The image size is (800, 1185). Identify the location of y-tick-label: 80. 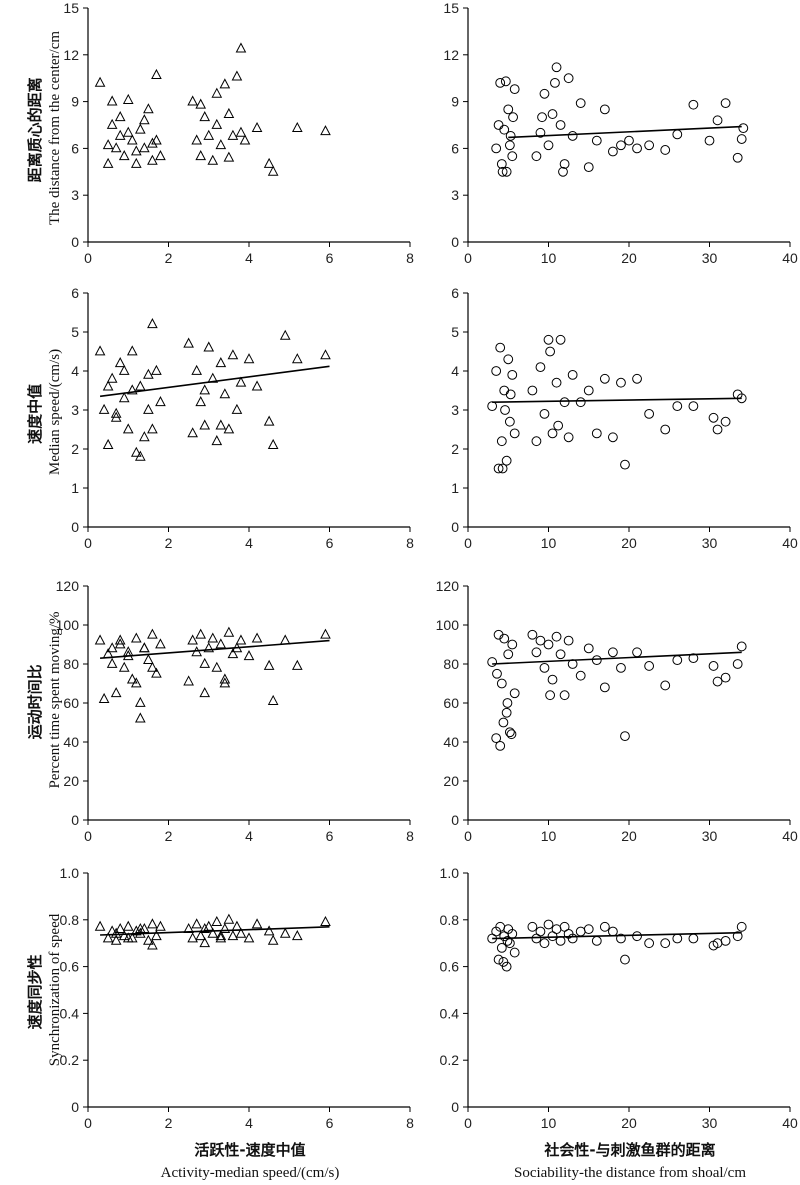
(451, 664).